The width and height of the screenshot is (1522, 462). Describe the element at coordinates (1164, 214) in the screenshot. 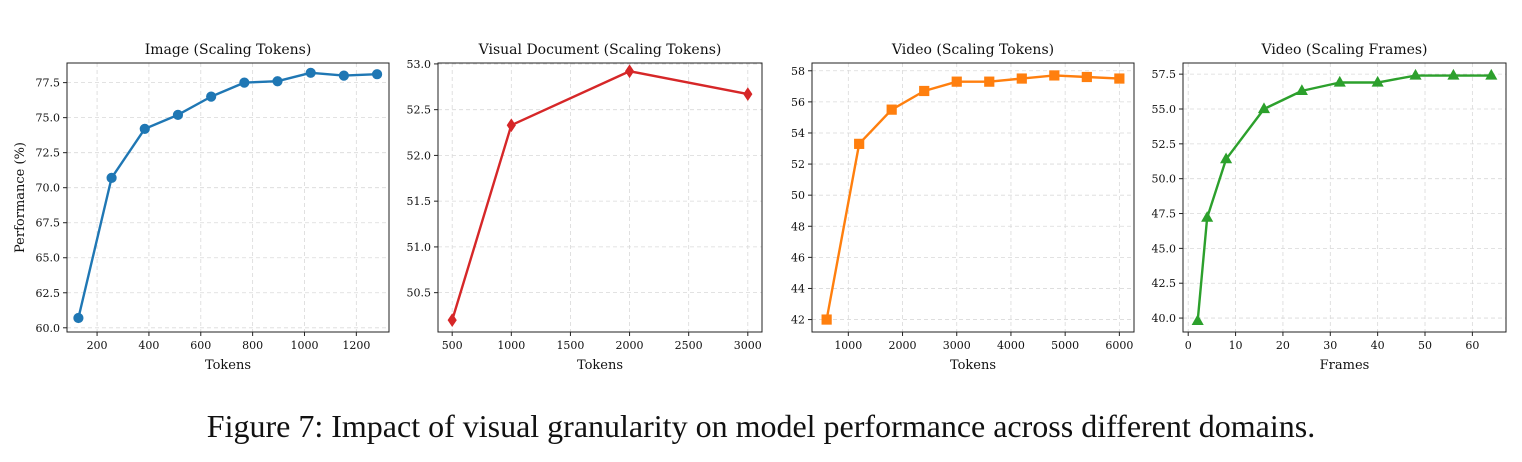

I see `y-tick-label: 47.5` at that location.